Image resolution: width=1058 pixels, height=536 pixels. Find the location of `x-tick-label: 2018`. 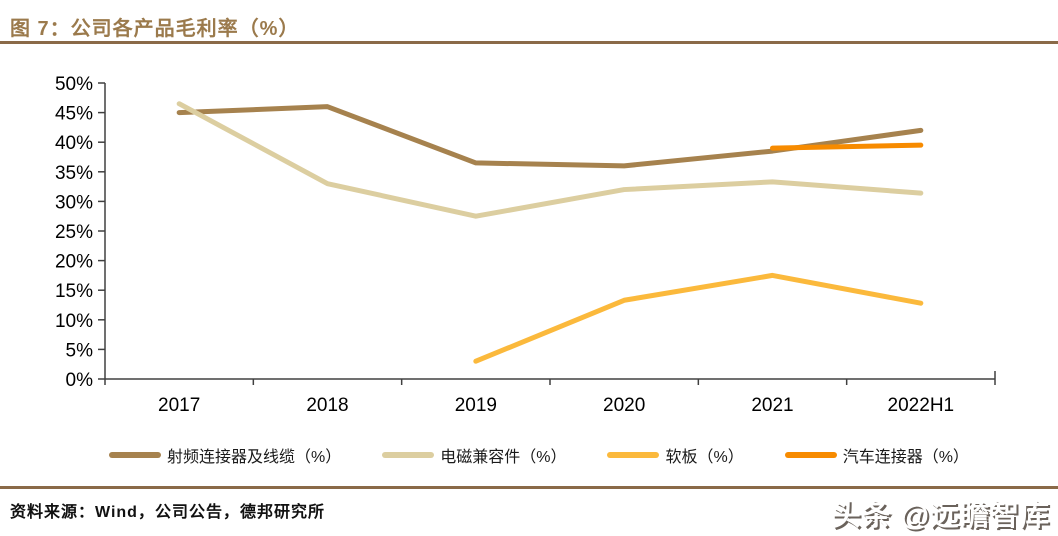

x-tick-label: 2018 is located at coordinates (327, 405).